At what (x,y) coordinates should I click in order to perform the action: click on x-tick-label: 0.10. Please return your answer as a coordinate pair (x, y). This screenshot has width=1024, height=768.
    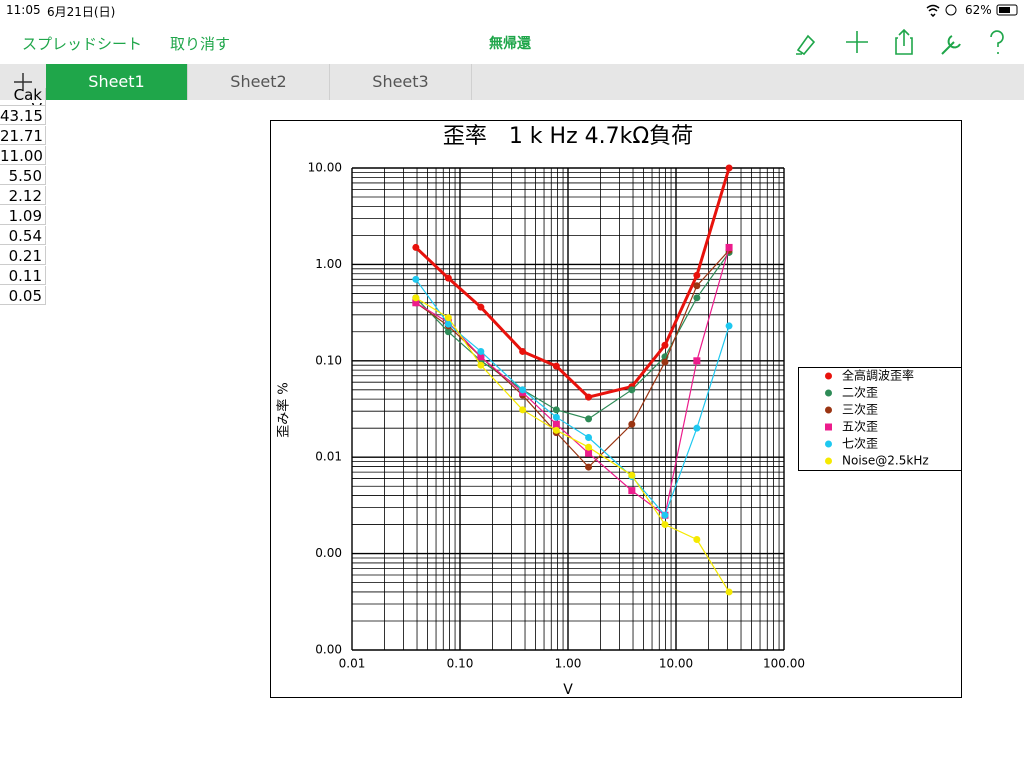
    Looking at the image, I should click on (460, 664).